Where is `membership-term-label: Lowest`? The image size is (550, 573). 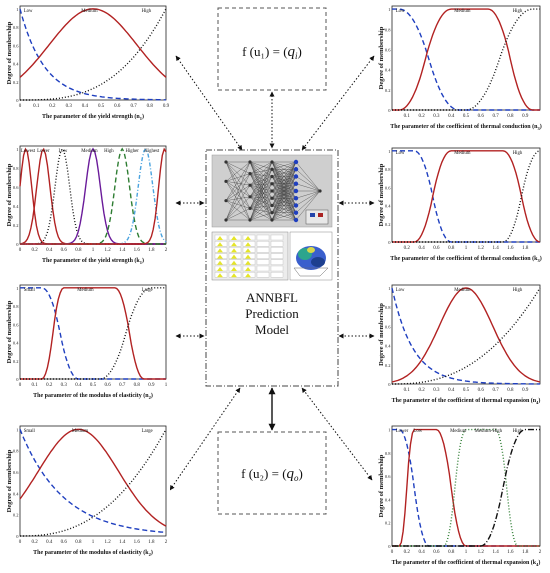
membership-term-label: Lowest is located at coordinates (28, 151).